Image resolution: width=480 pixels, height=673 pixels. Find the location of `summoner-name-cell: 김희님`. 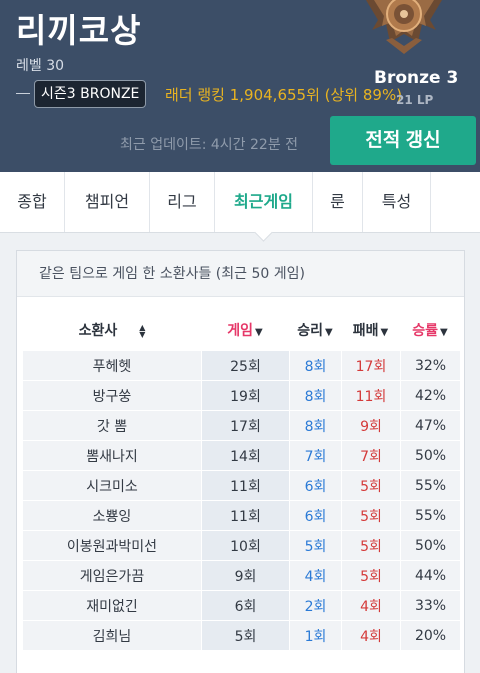

summoner-name-cell: 김희님 is located at coordinates (112, 636).